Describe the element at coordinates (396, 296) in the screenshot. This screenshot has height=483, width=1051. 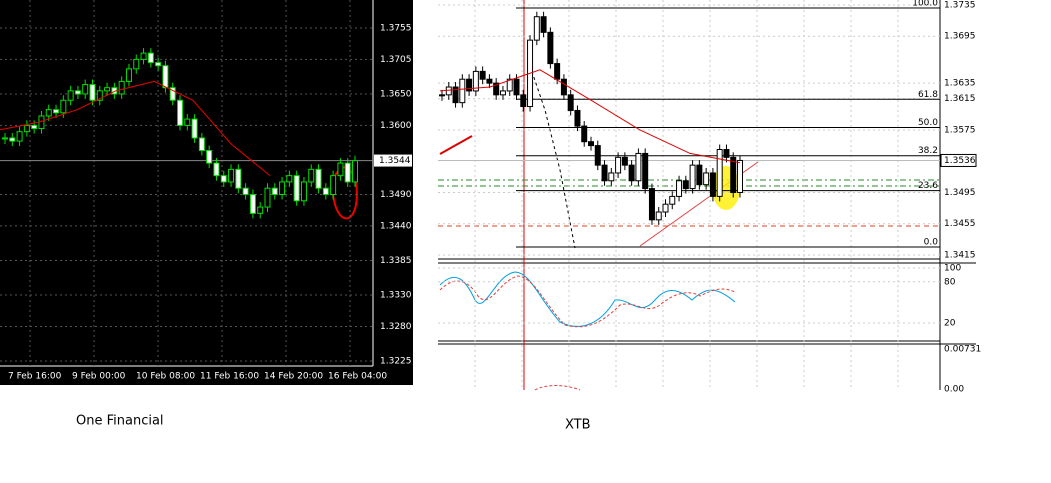
I see `price-tick-label: 1.3330` at that location.